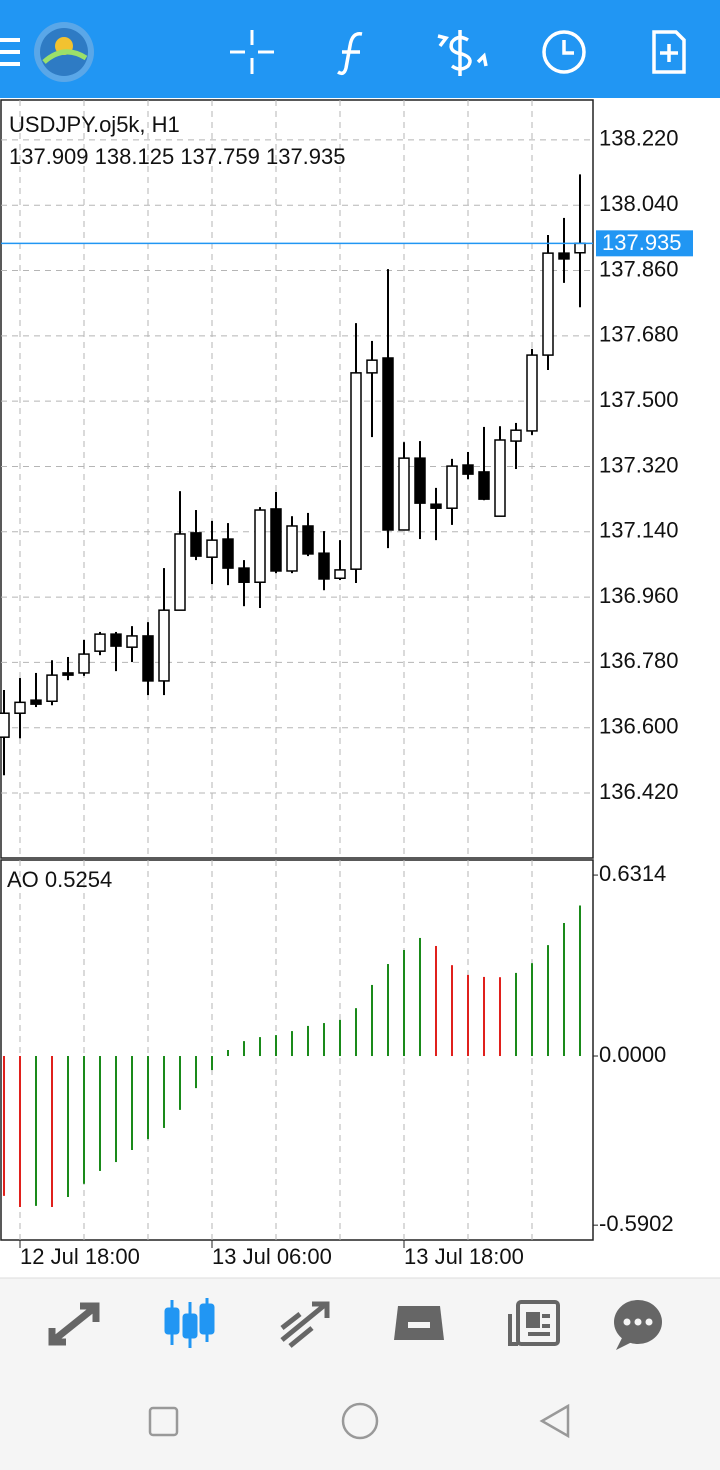  What do you see at coordinates (639, 791) in the screenshot?
I see `y-tick-label: 136.420` at bounding box center [639, 791].